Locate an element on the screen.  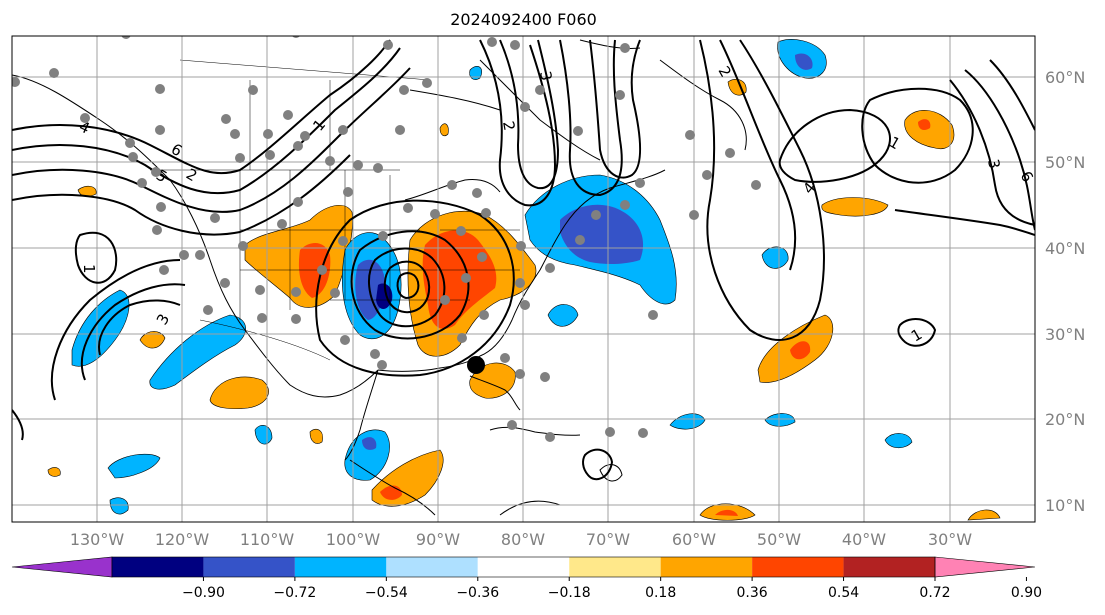
colorbar-tick-label: 0.18 is located at coordinates (660, 593).